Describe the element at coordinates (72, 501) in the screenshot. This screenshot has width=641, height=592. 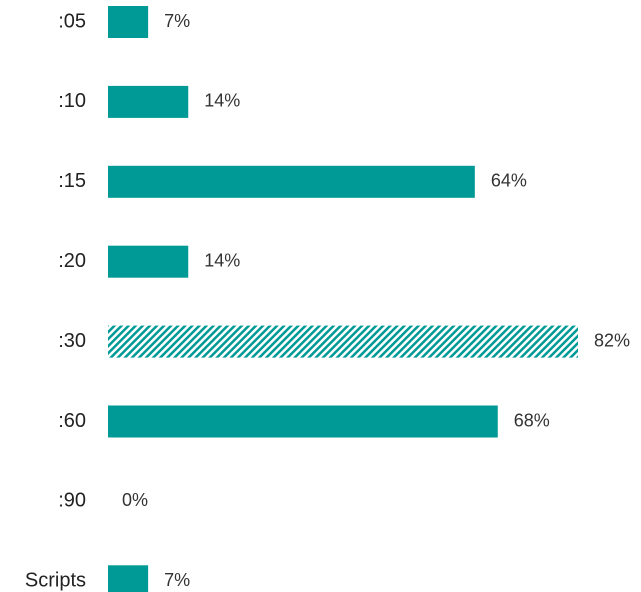
I see `category-label: :90` at that location.